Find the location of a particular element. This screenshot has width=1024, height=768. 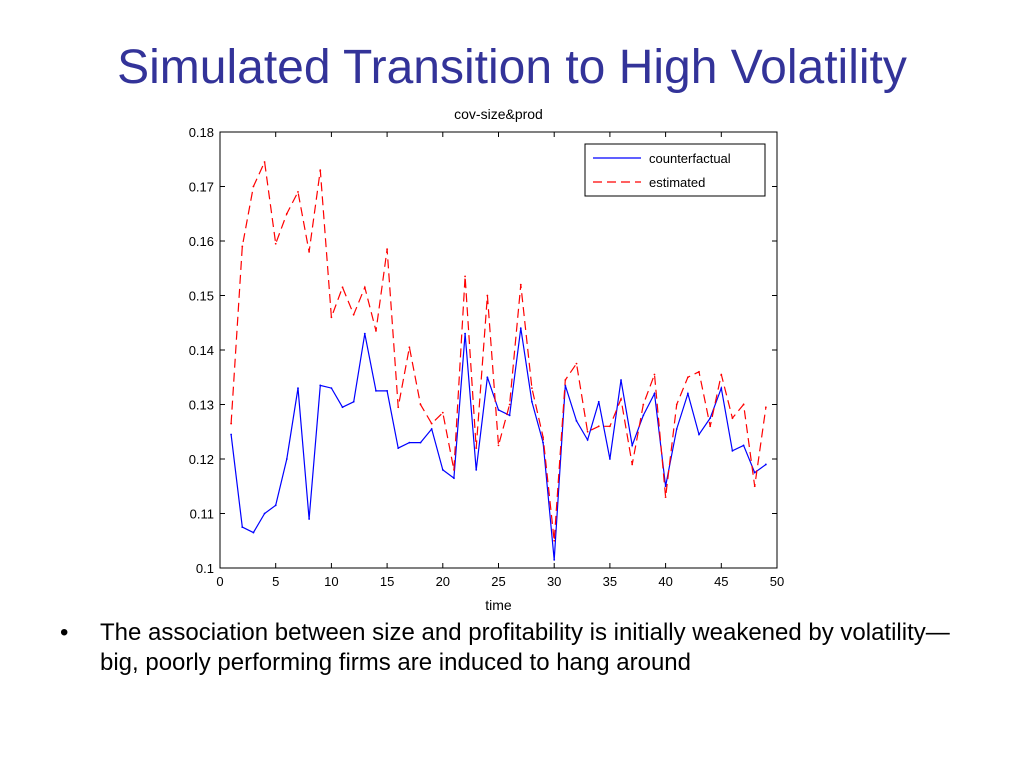

y-tick-label: 0.13 is located at coordinates (201, 405).